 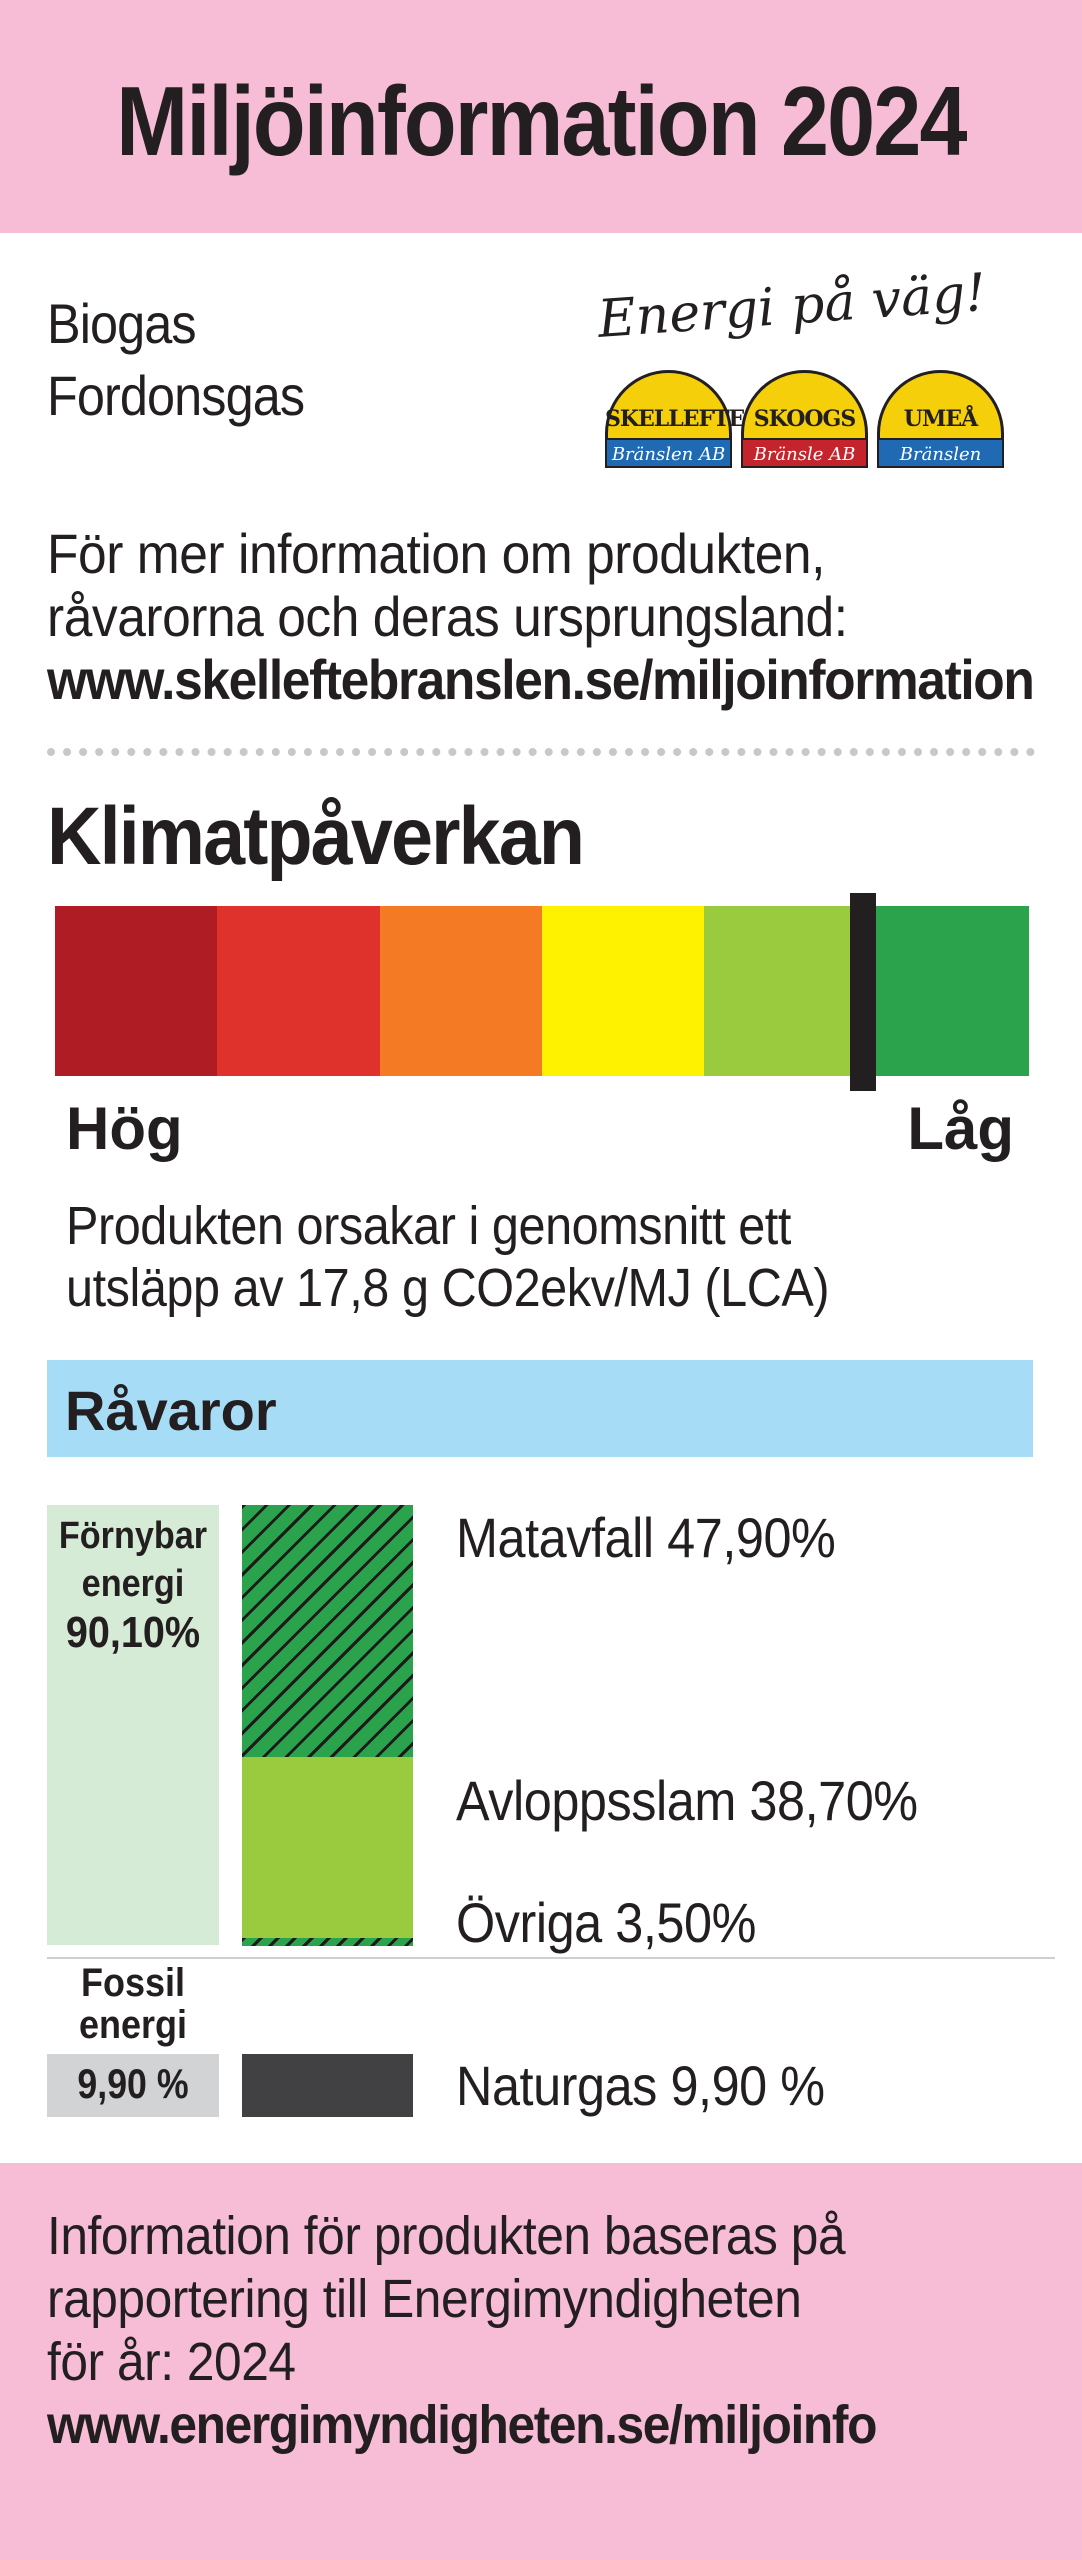 I want to click on renewable-label: Förnybar energi, so click(x=133, y=1560).